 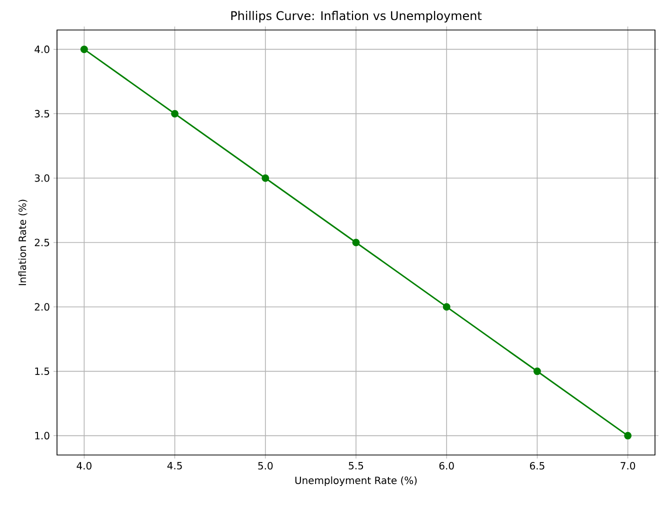 I want to click on x-tick-label: 7.0, so click(x=628, y=466).